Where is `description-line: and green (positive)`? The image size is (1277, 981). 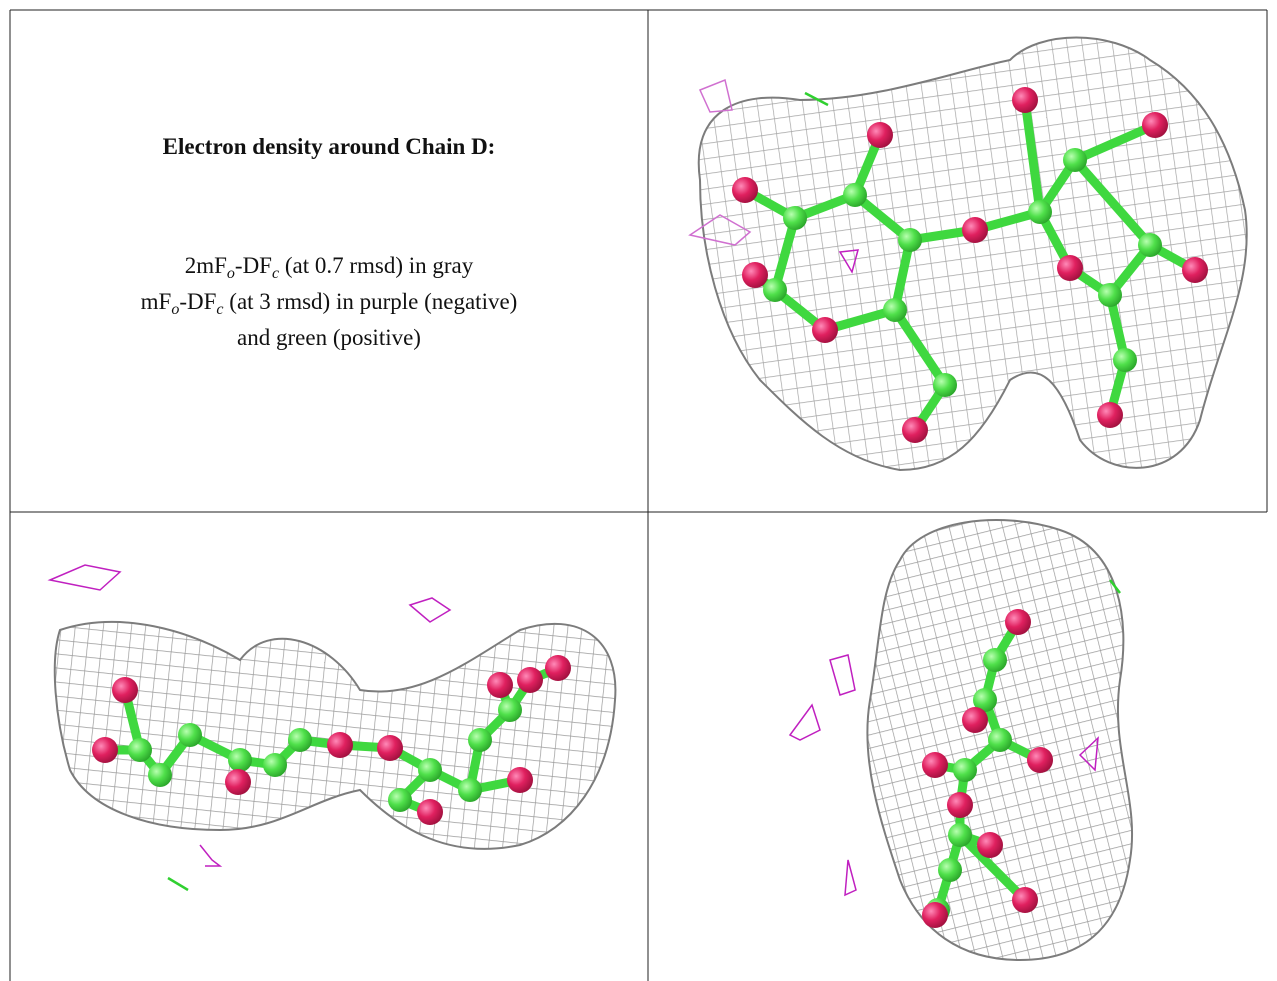 description-line: and green (positive) is located at coordinates (329, 338).